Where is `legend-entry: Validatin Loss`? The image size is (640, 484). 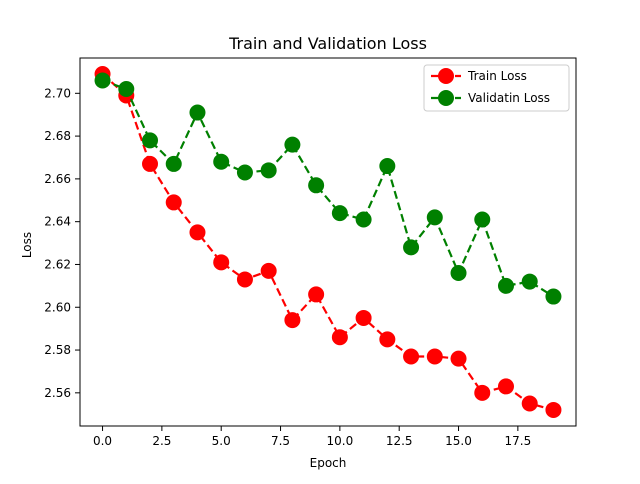
legend-entry: Validatin Loss is located at coordinates (490, 98).